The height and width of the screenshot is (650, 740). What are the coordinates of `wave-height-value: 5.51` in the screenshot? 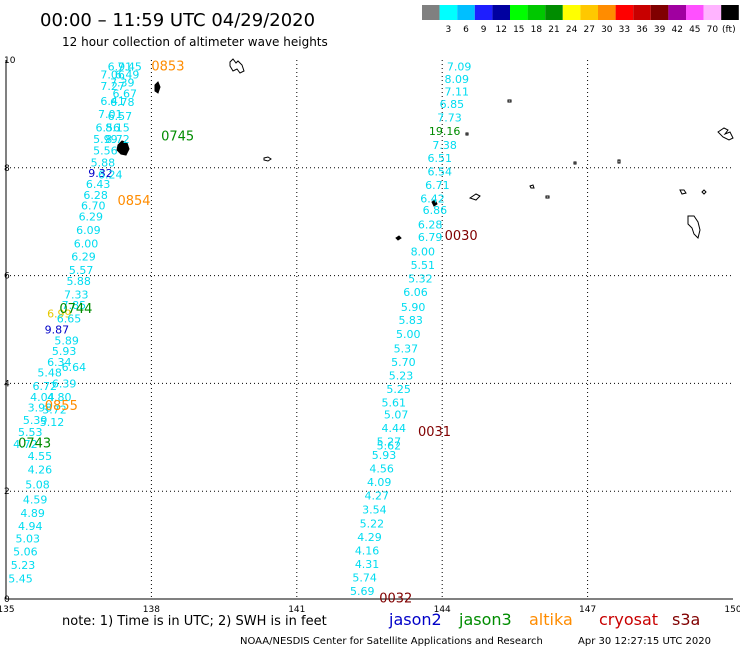 It's located at (423, 265).